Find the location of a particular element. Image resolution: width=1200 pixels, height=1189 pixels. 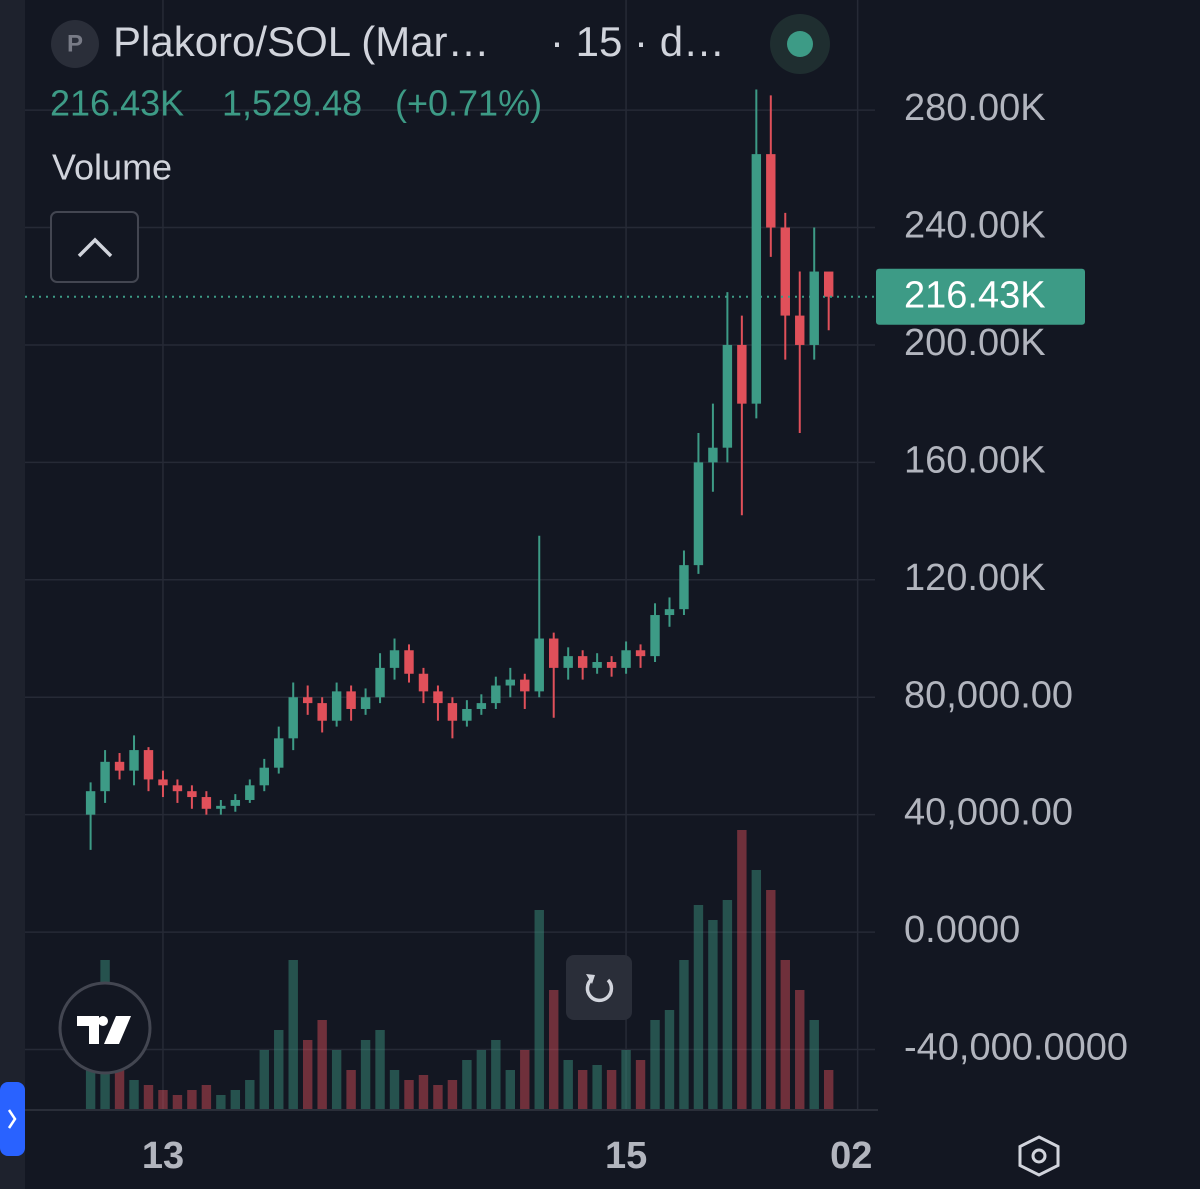

last-price-tag is located at coordinates (980, 296).